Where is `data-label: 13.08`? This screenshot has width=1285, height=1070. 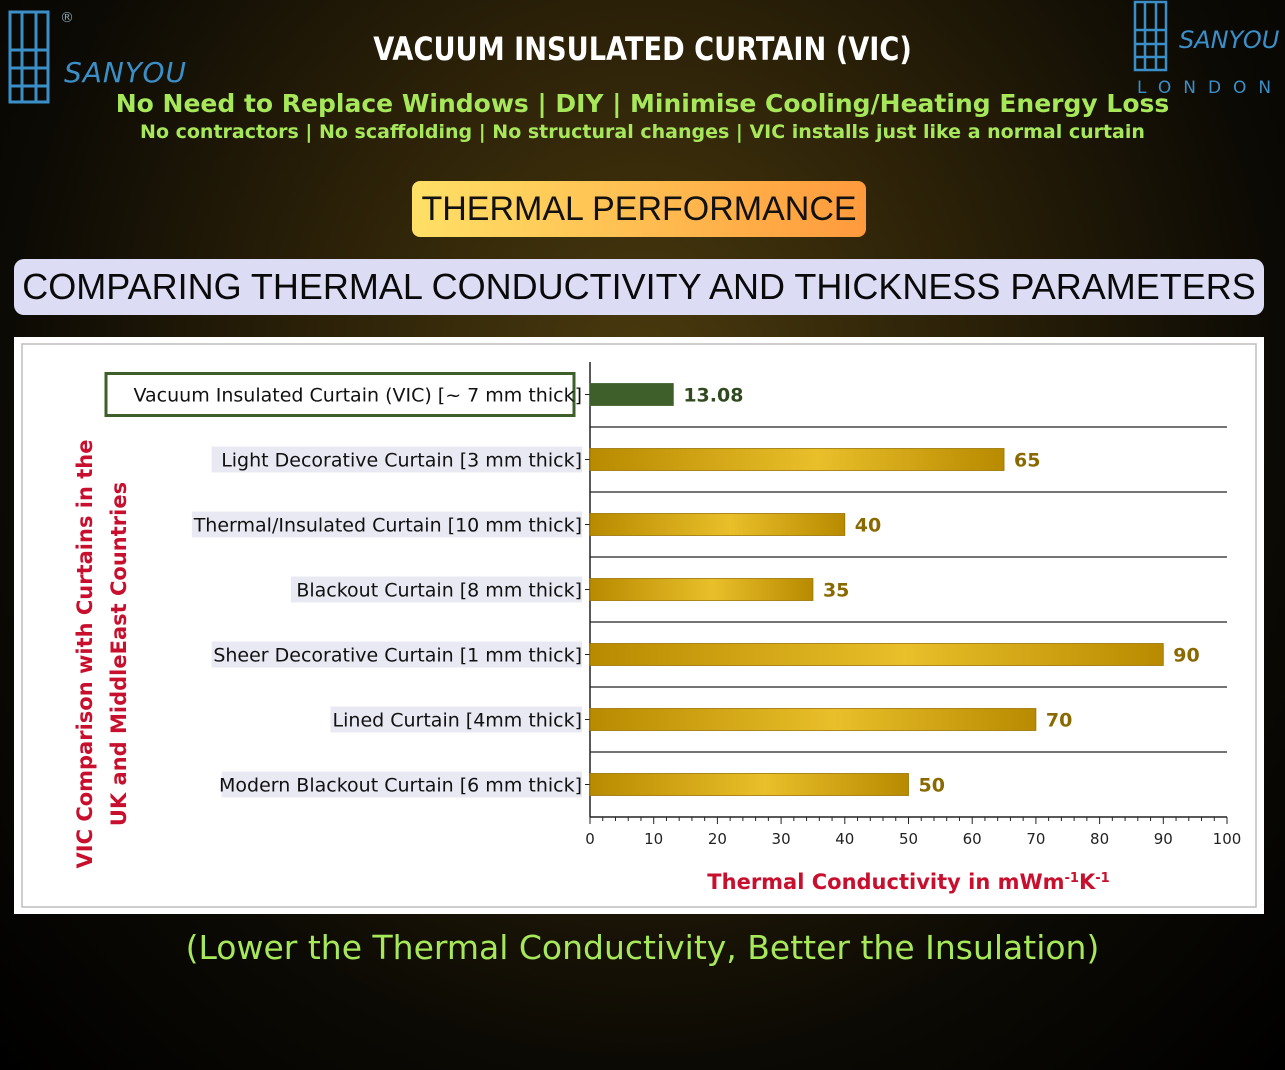 data-label: 13.08 is located at coordinates (713, 396).